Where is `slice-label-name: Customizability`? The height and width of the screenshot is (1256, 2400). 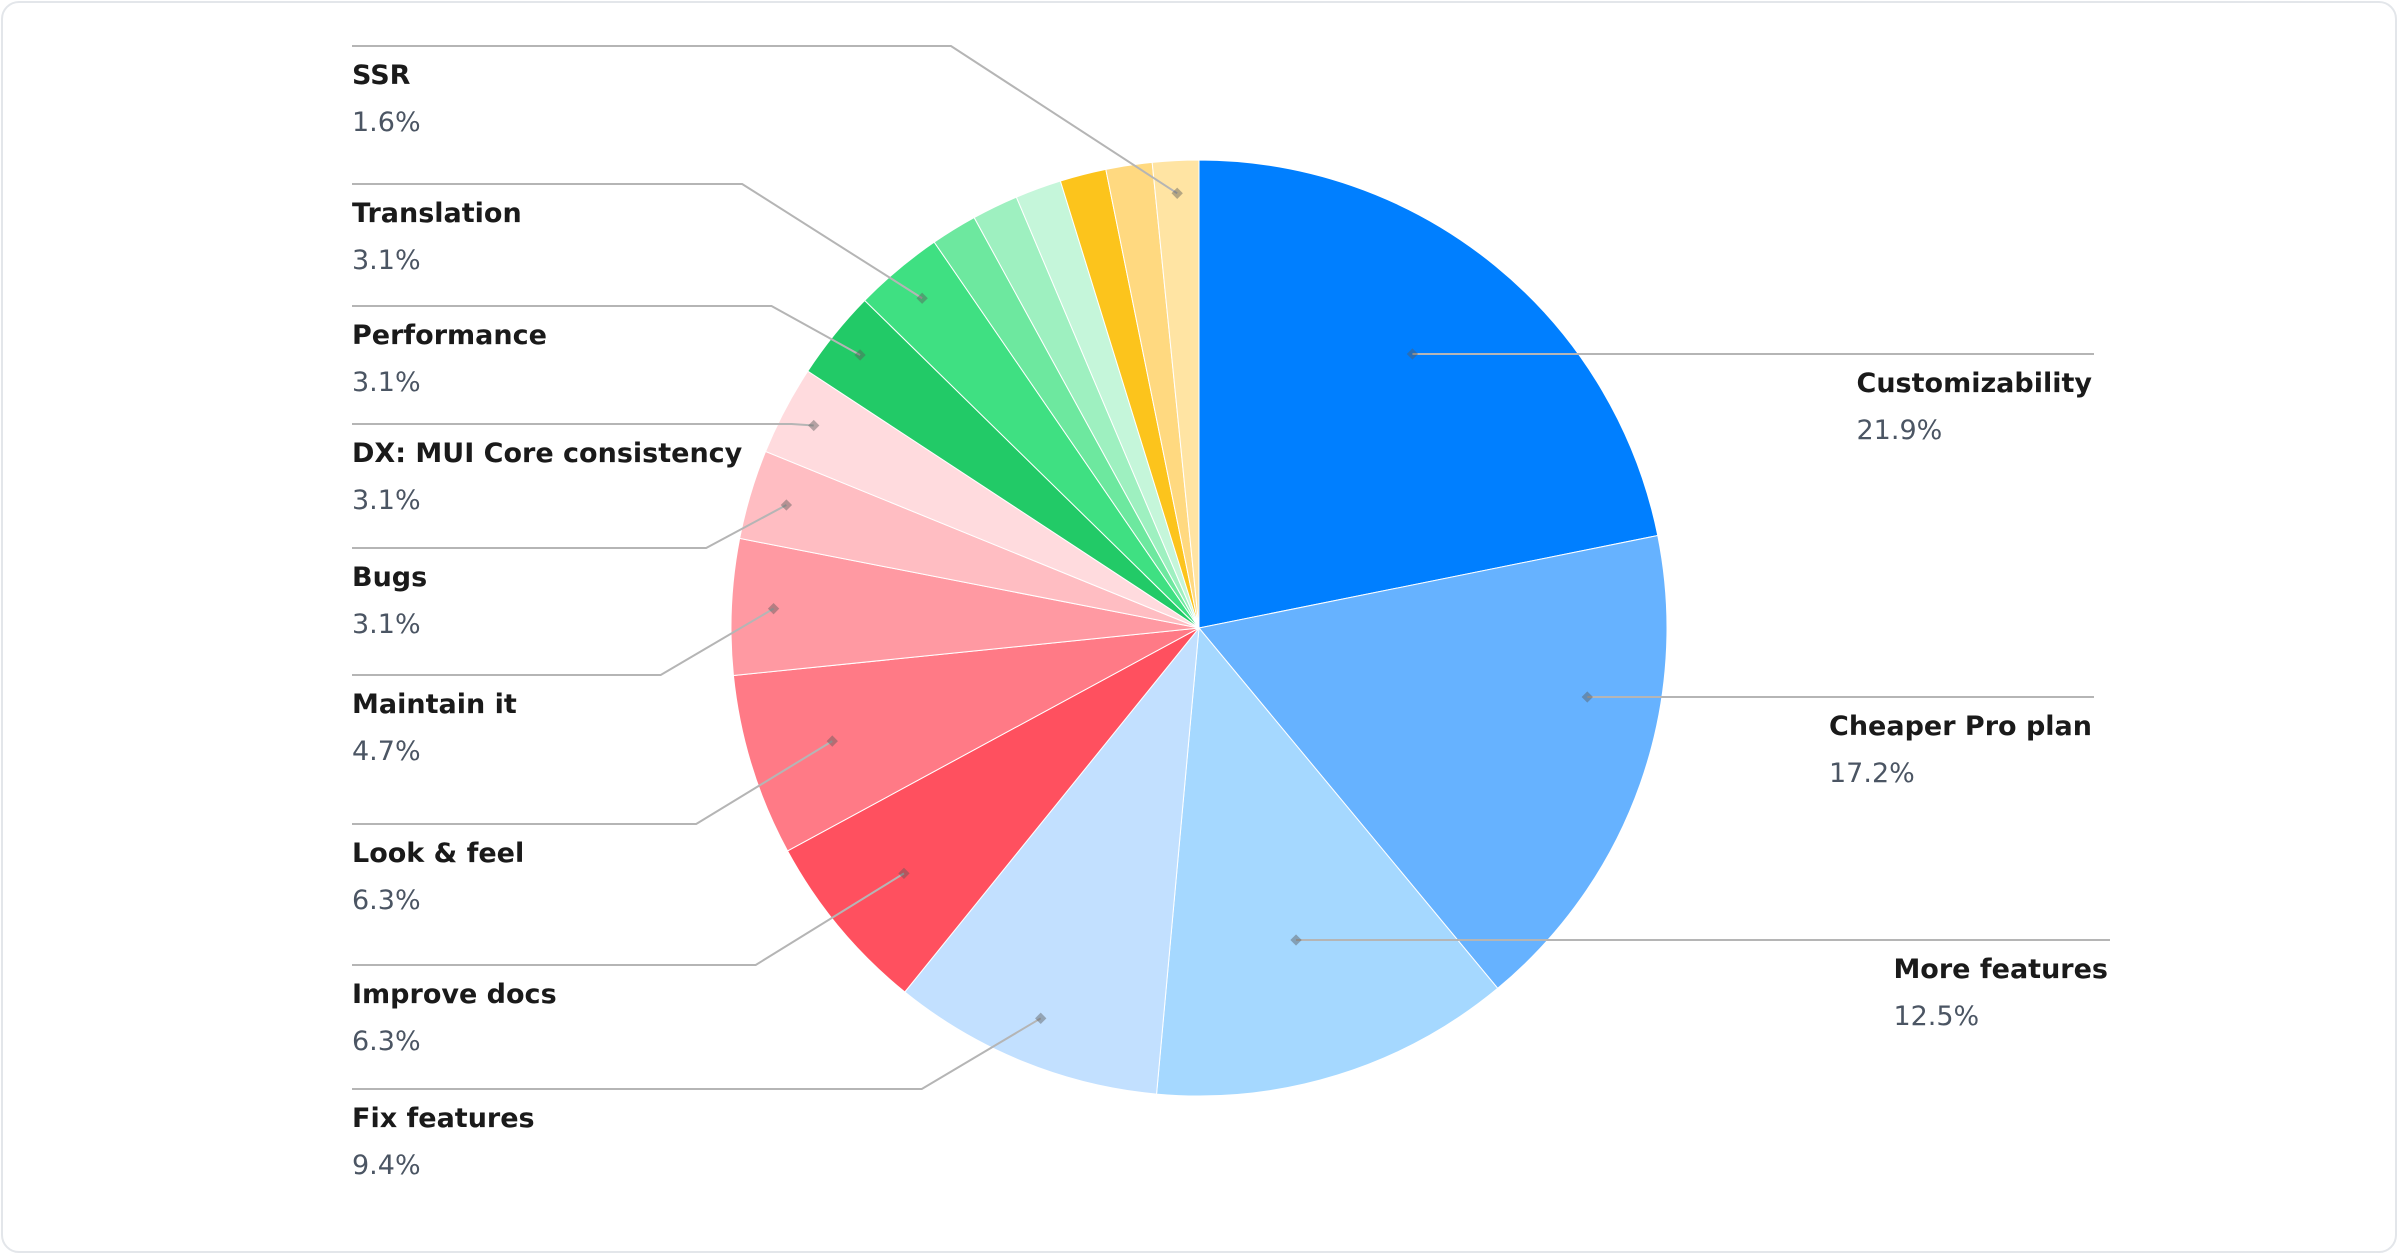
slice-label-name: Customizability is located at coordinates (1974, 383).